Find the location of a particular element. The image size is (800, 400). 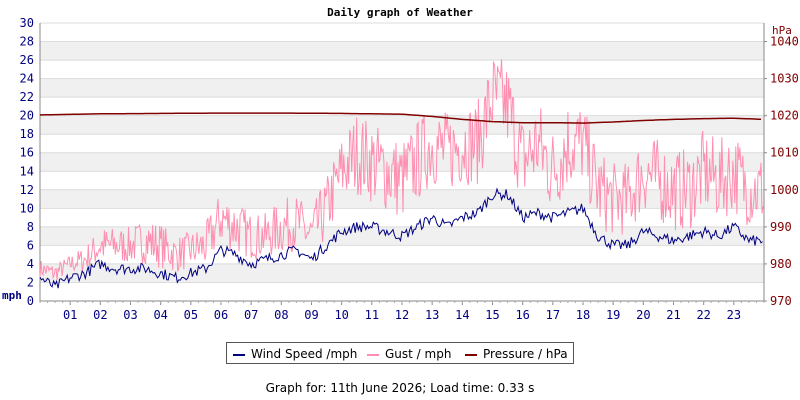

x-tick-label: 16 is located at coordinates (522, 315).